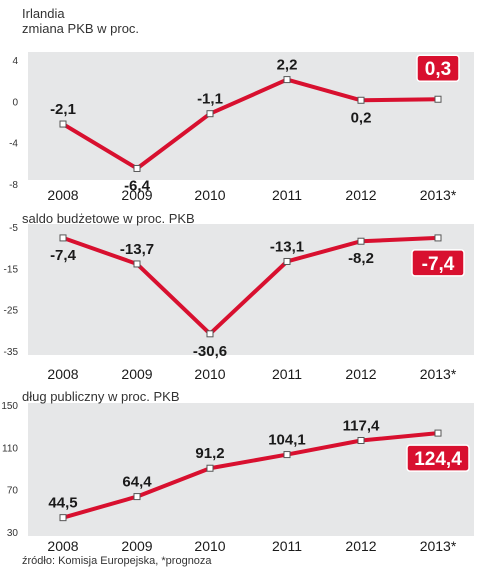 This screenshot has width=486, height=579. I want to click on panel-1-data-label: -6,4, so click(137, 185).